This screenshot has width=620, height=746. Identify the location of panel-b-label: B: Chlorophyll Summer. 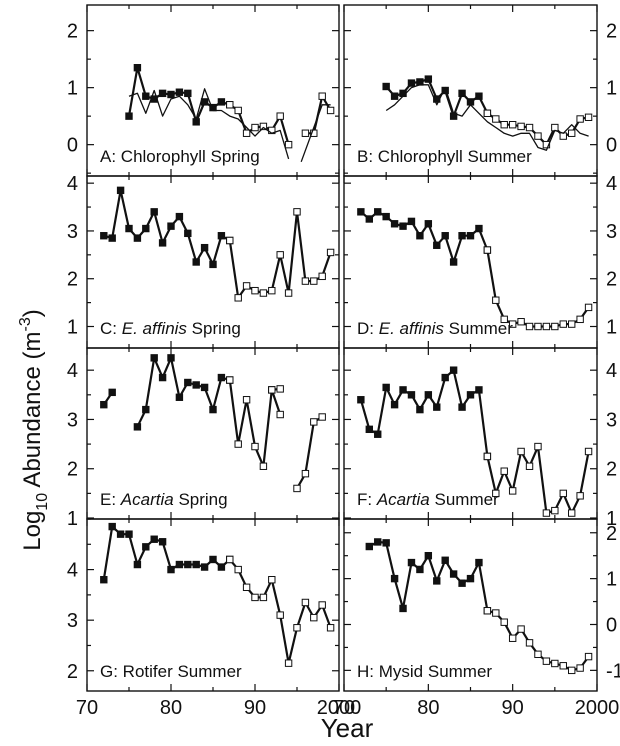
(444, 156).